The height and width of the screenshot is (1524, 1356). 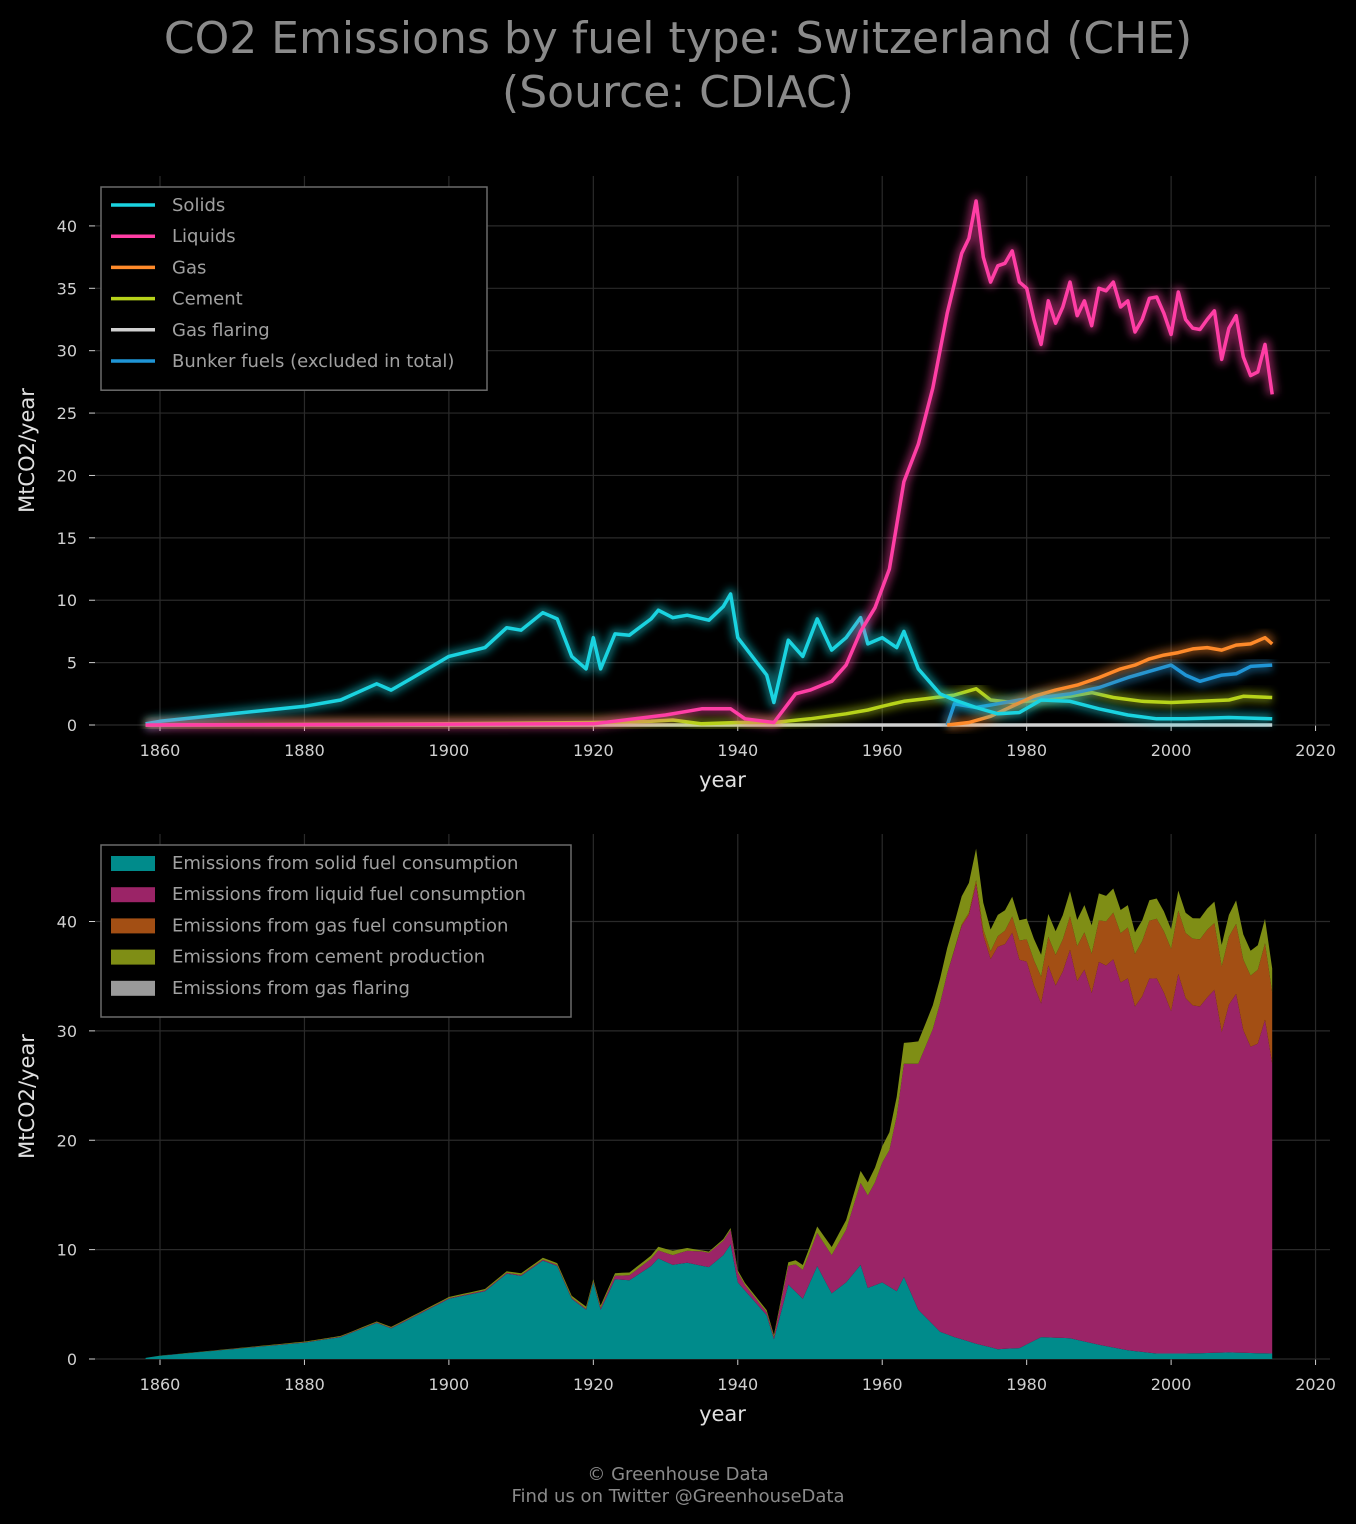 I want to click on y-tick-label: 5, so click(x=72, y=663).